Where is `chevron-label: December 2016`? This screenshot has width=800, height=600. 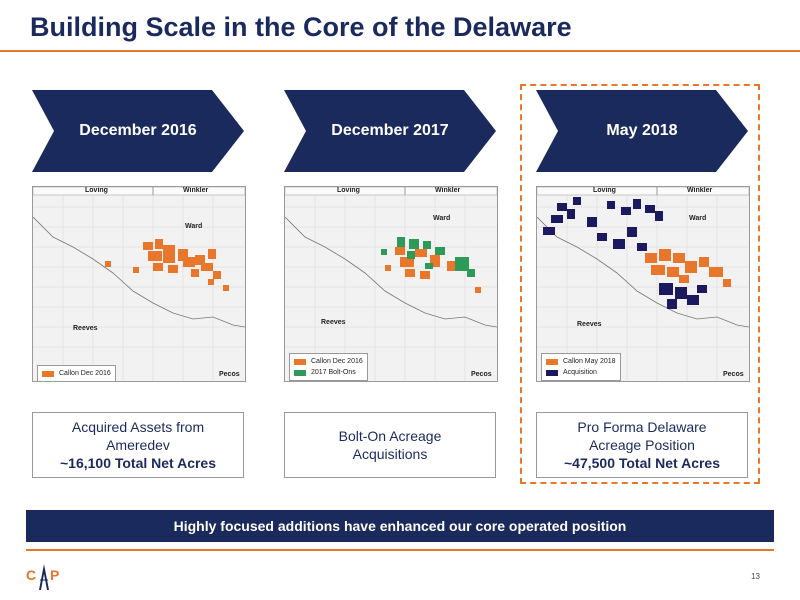 chevron-label: December 2016 is located at coordinates (138, 130).